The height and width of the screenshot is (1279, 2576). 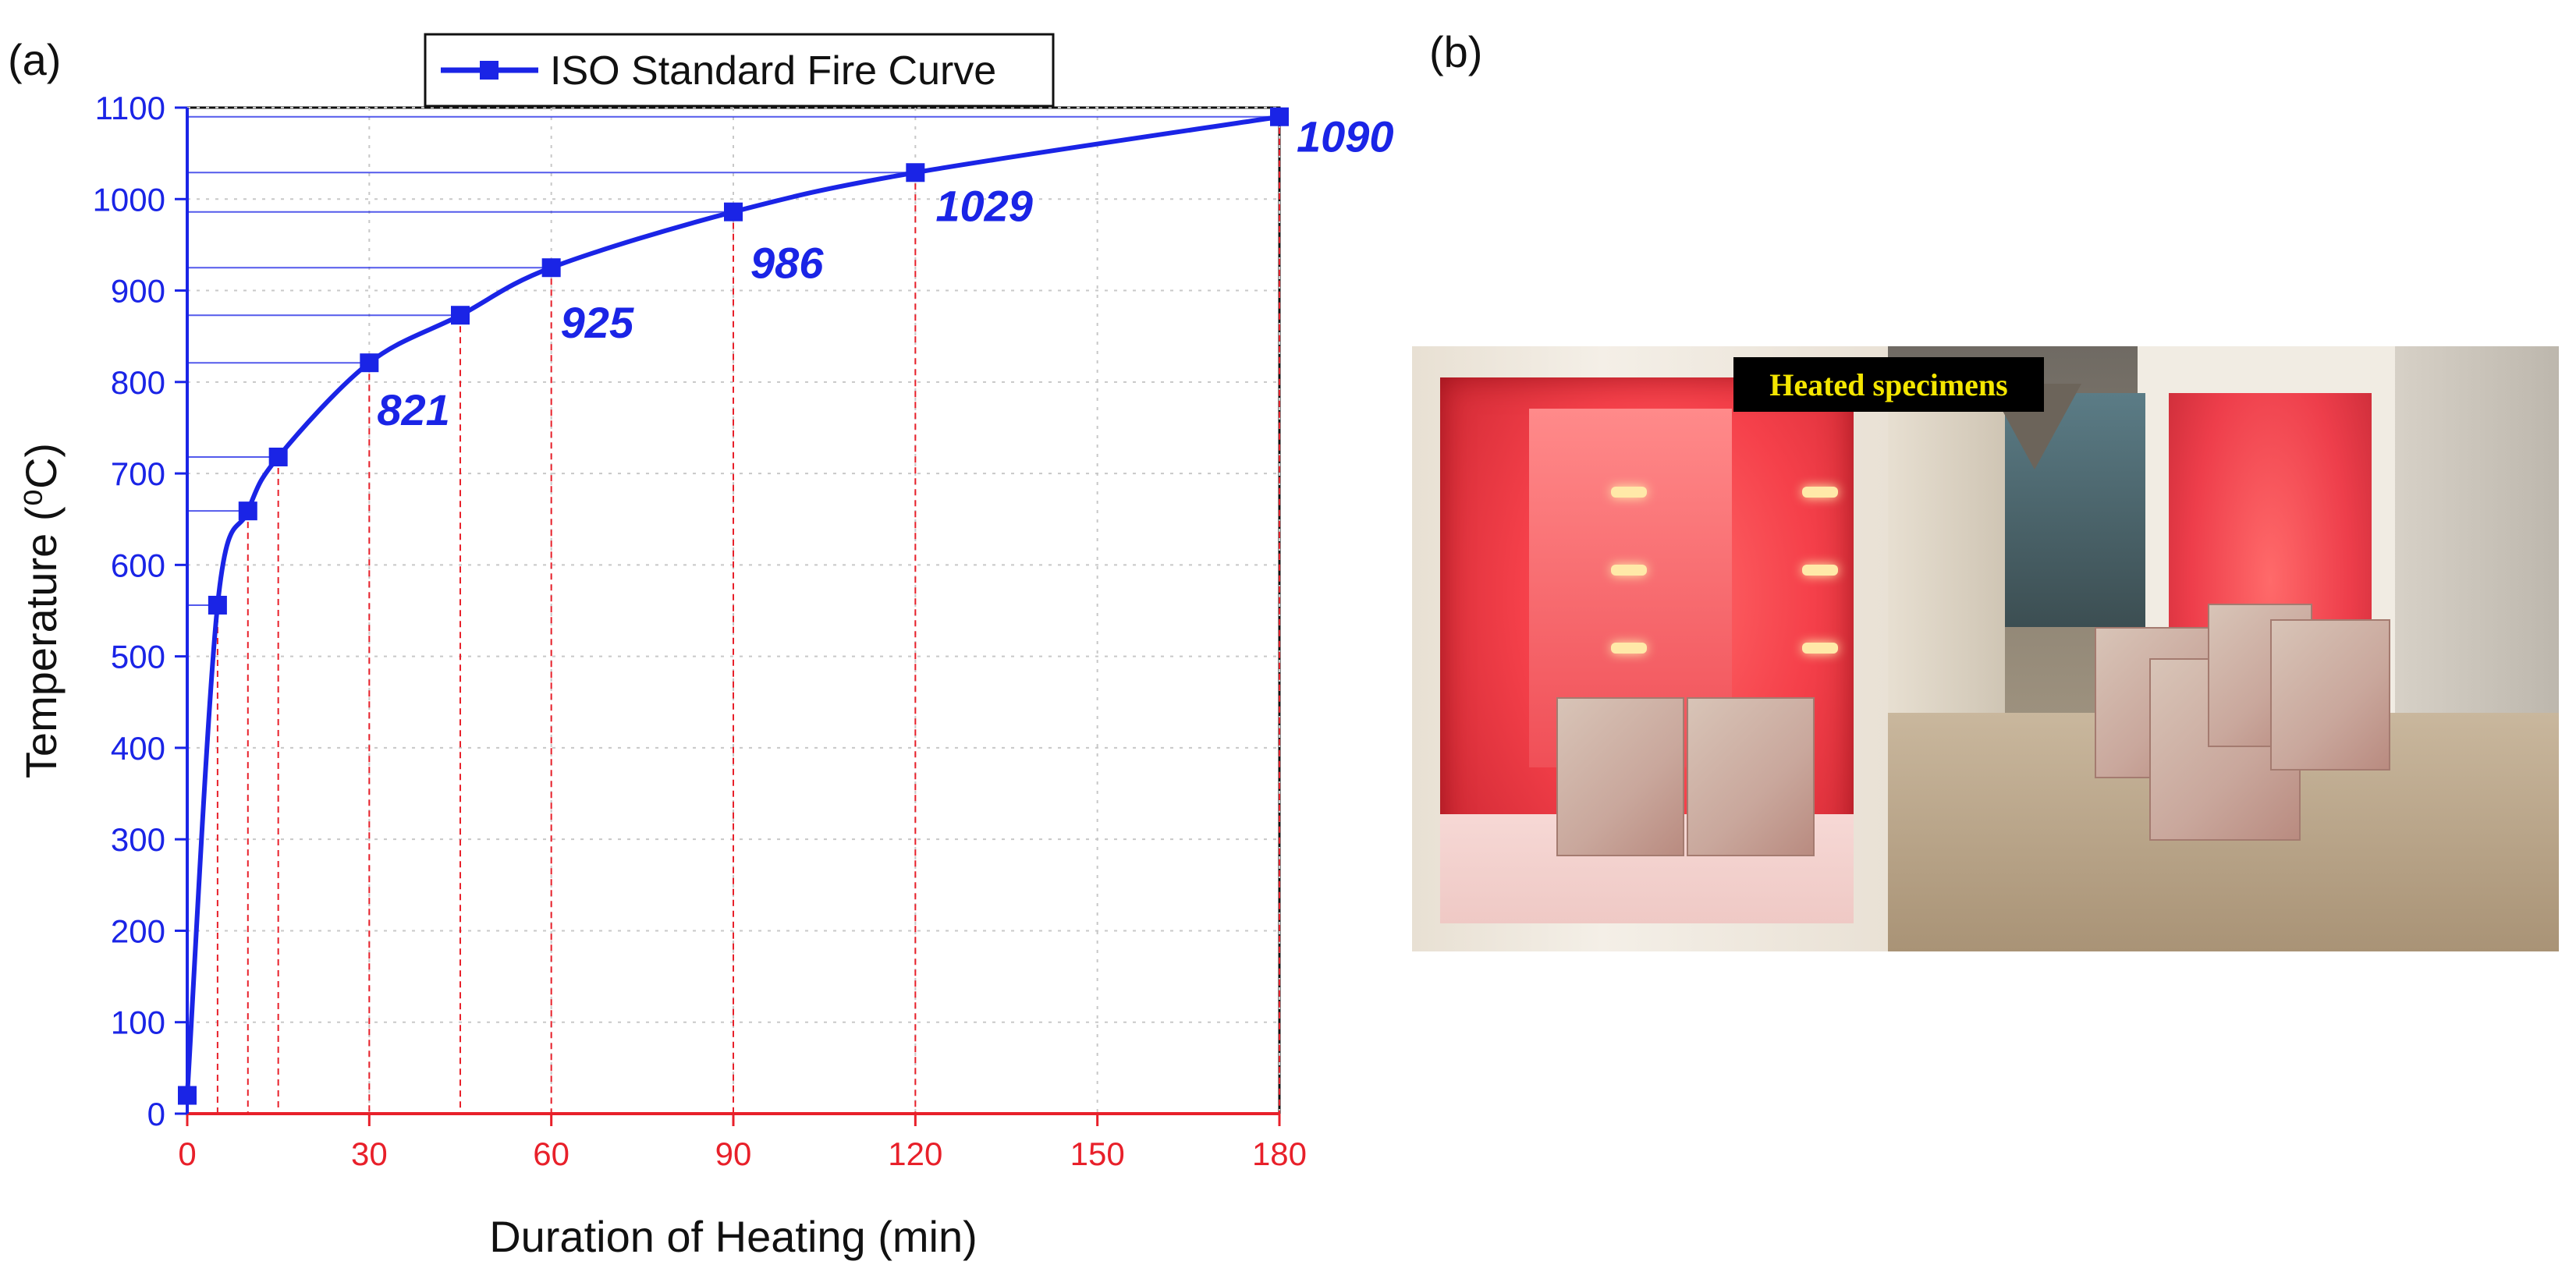 I want to click on data-label: 986, so click(x=787, y=263).